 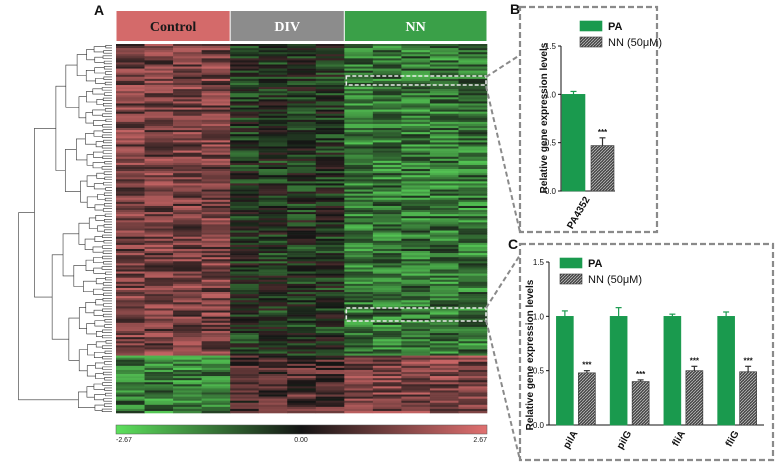 What do you see at coordinates (301, 440) in the screenshot?
I see `colorbar-mid-label: 0.00` at bounding box center [301, 440].